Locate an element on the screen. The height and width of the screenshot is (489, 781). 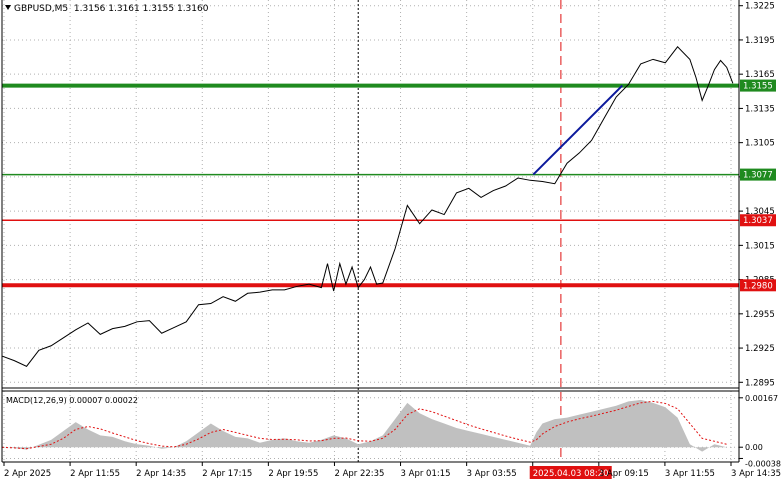
macd-histogram is located at coordinates (364, 425).